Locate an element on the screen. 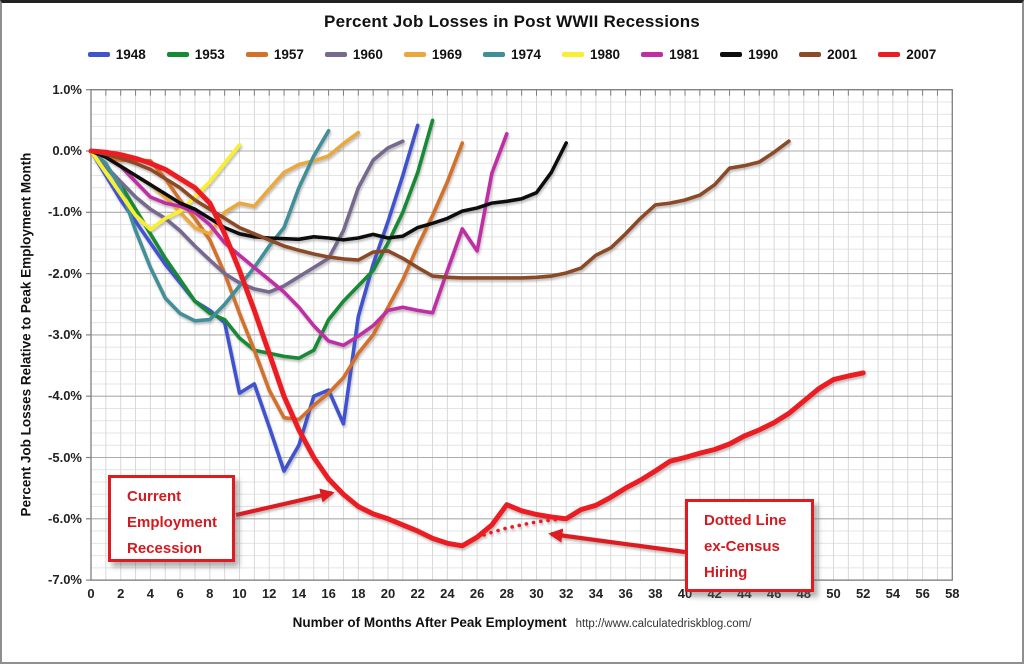 The height and width of the screenshot is (664, 1024). legend-label-2007: 2007 is located at coordinates (921, 54).